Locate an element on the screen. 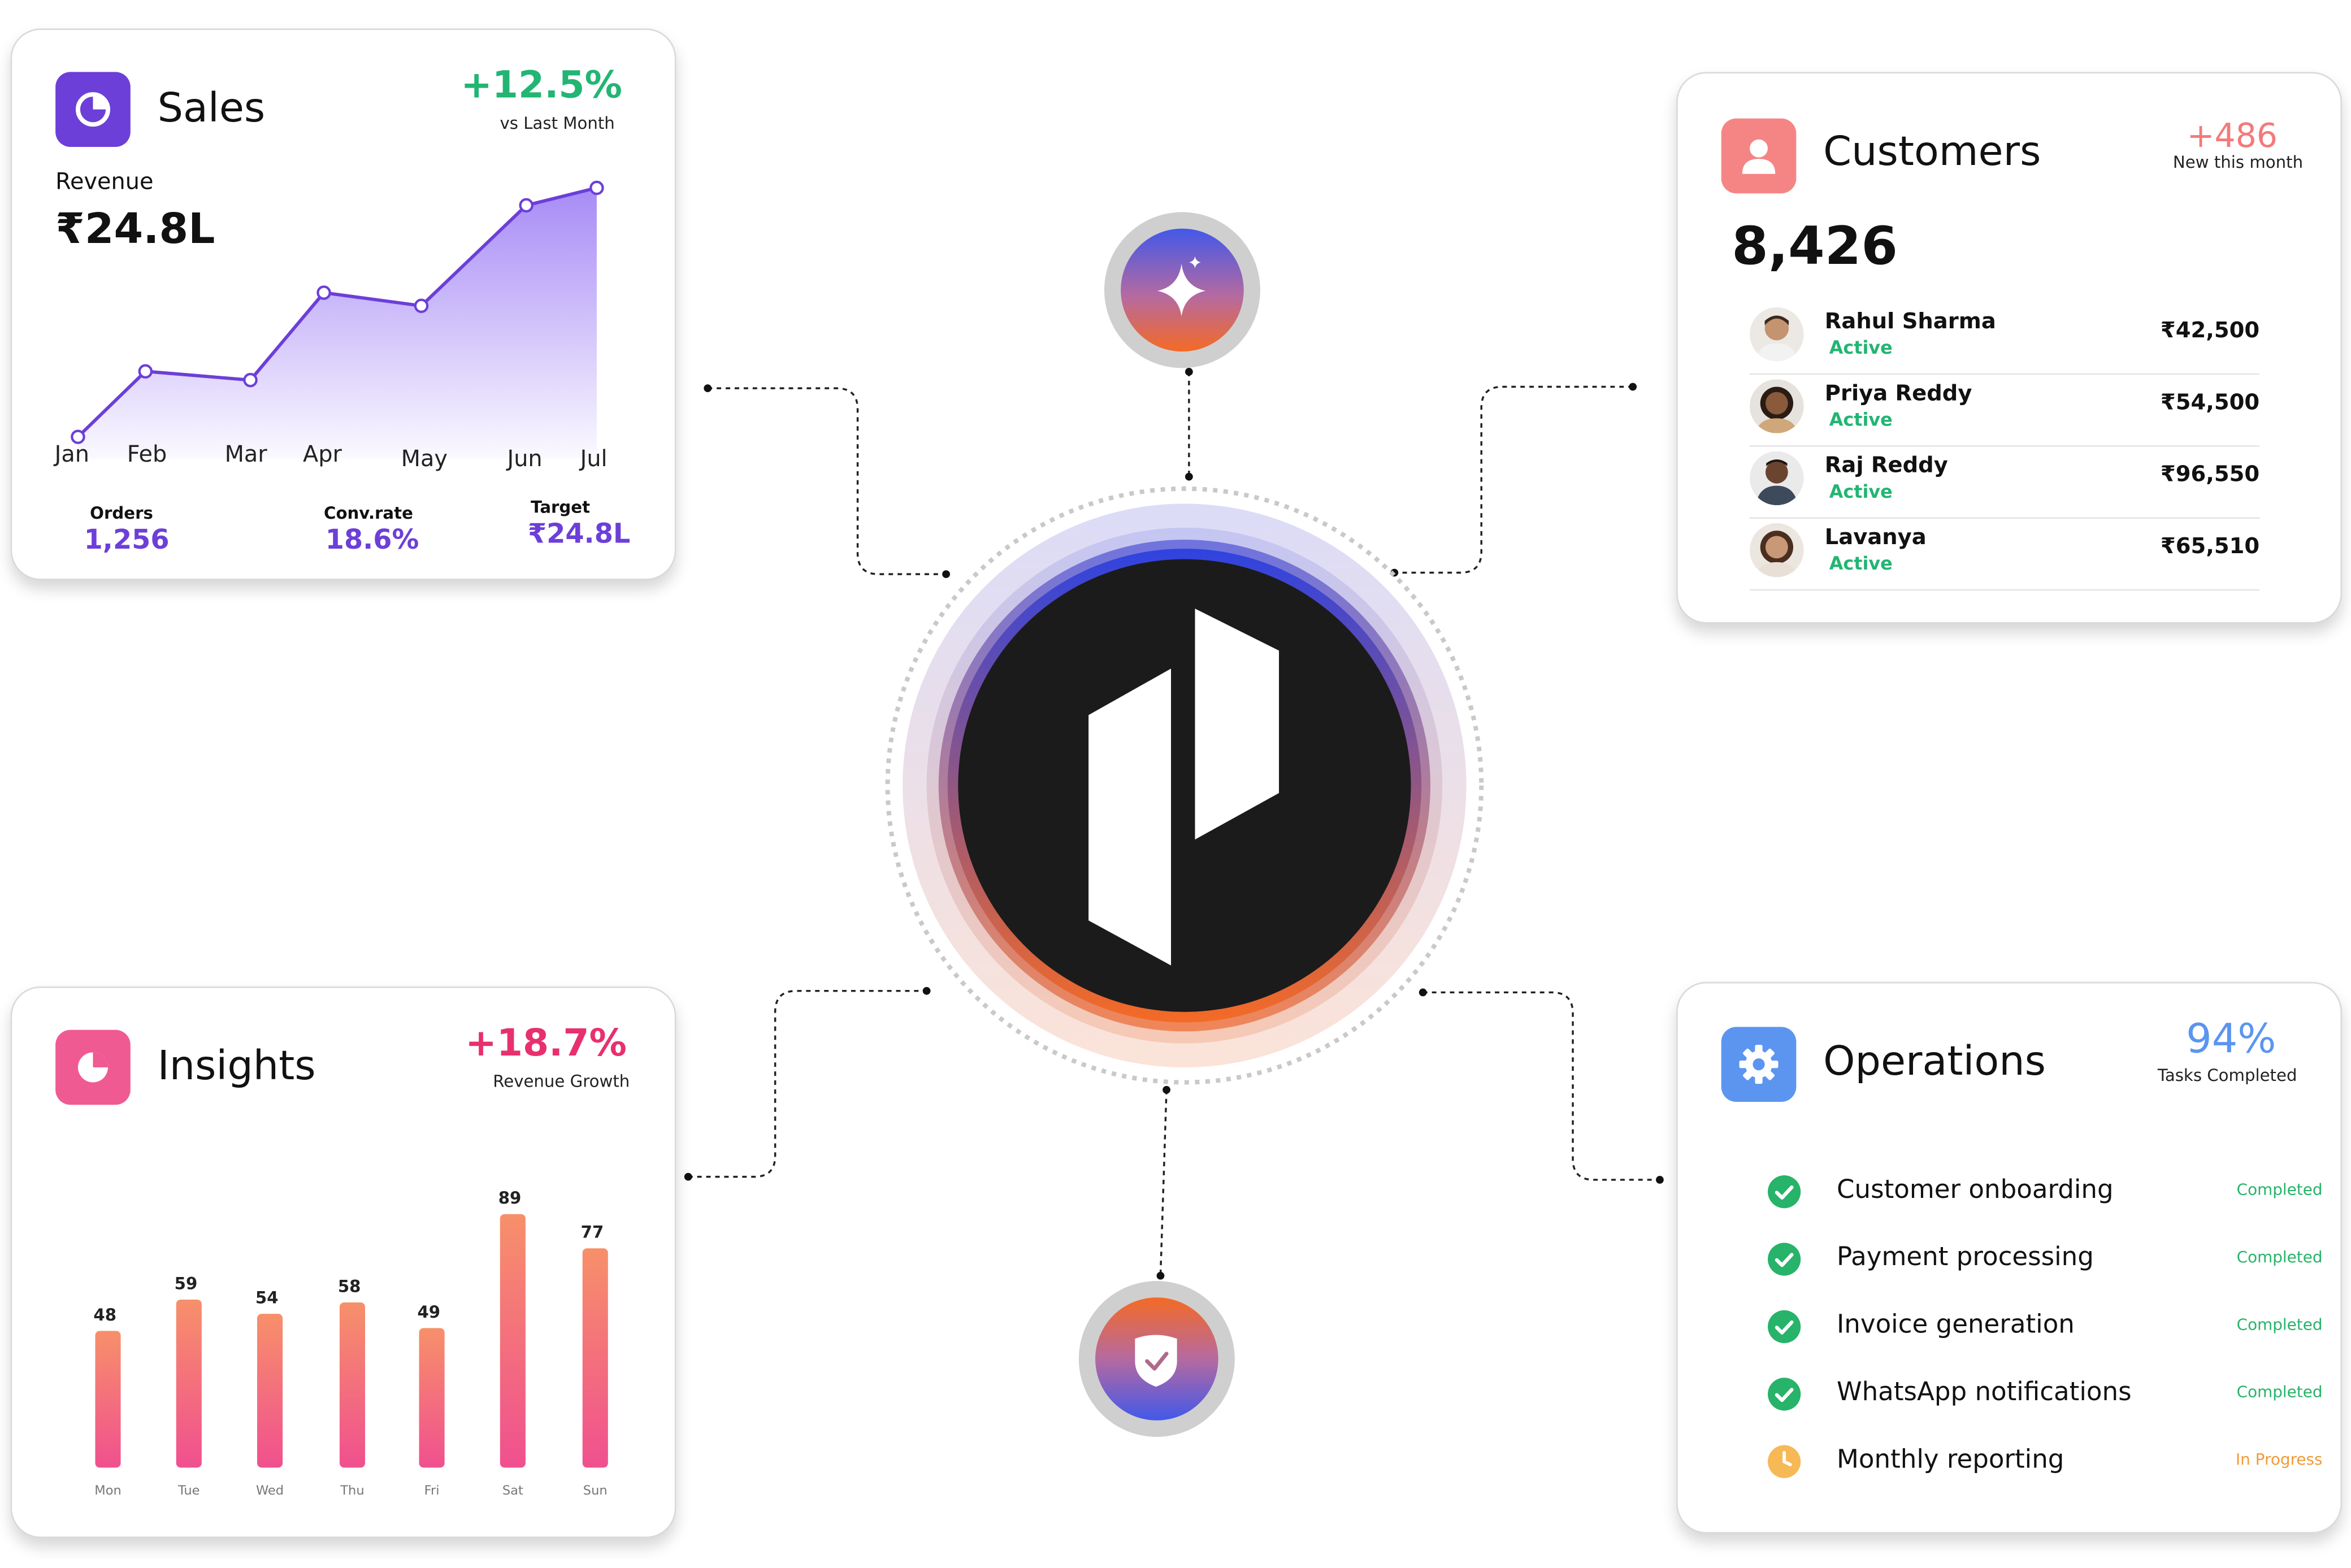 The image size is (2351, 1568). revenue-value: ₹24.8L is located at coordinates (135, 228).